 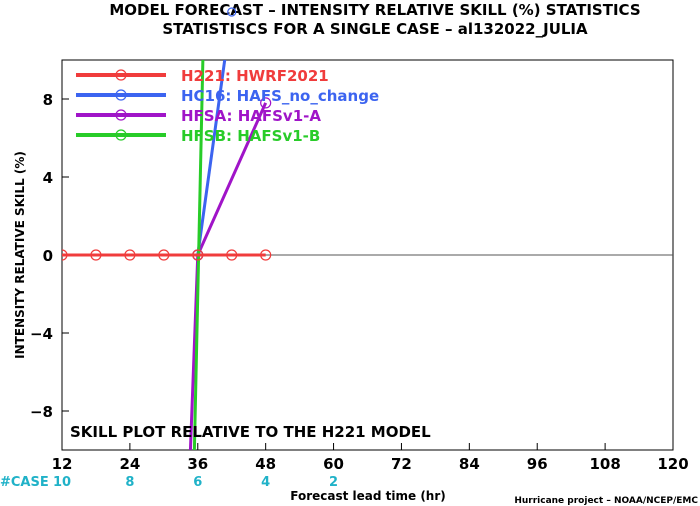 What do you see at coordinates (48, 100) in the screenshot?
I see `y-tick-label: 8` at bounding box center [48, 100].